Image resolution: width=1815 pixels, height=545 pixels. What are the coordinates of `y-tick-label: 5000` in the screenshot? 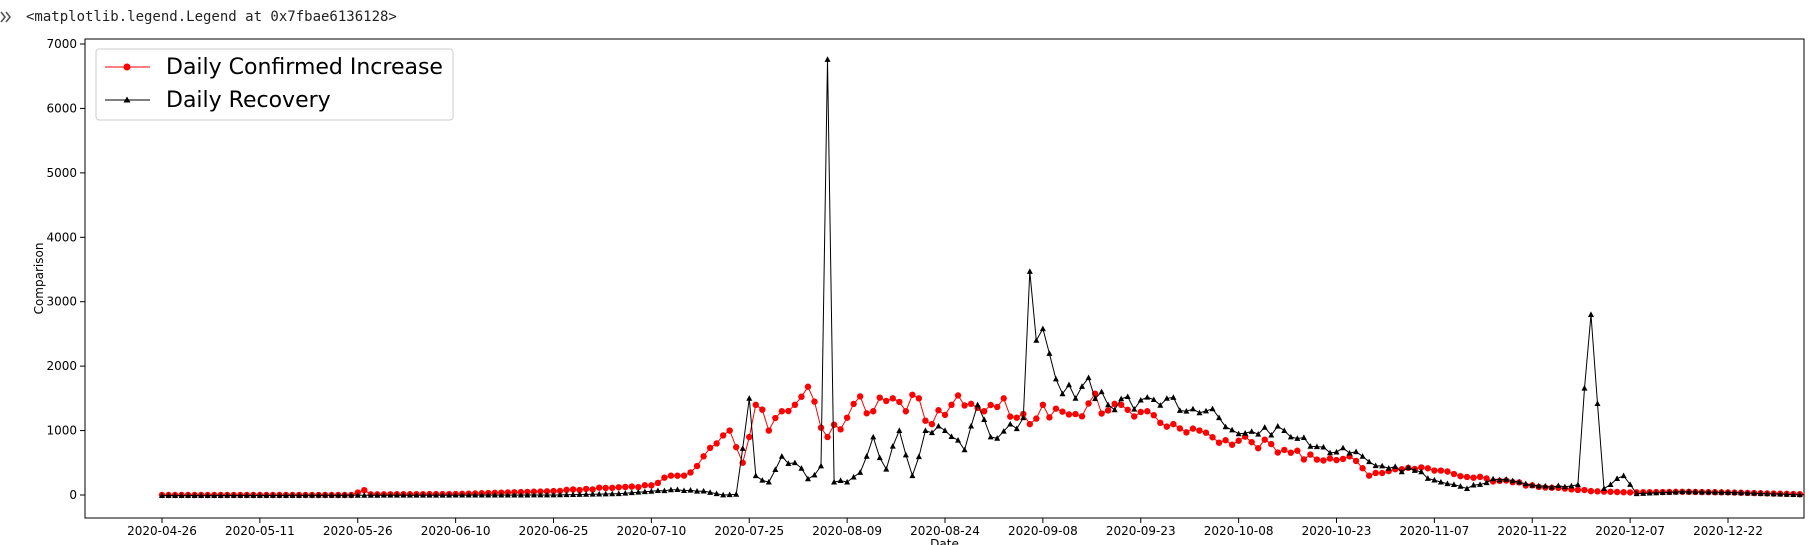 It's located at (61, 173).